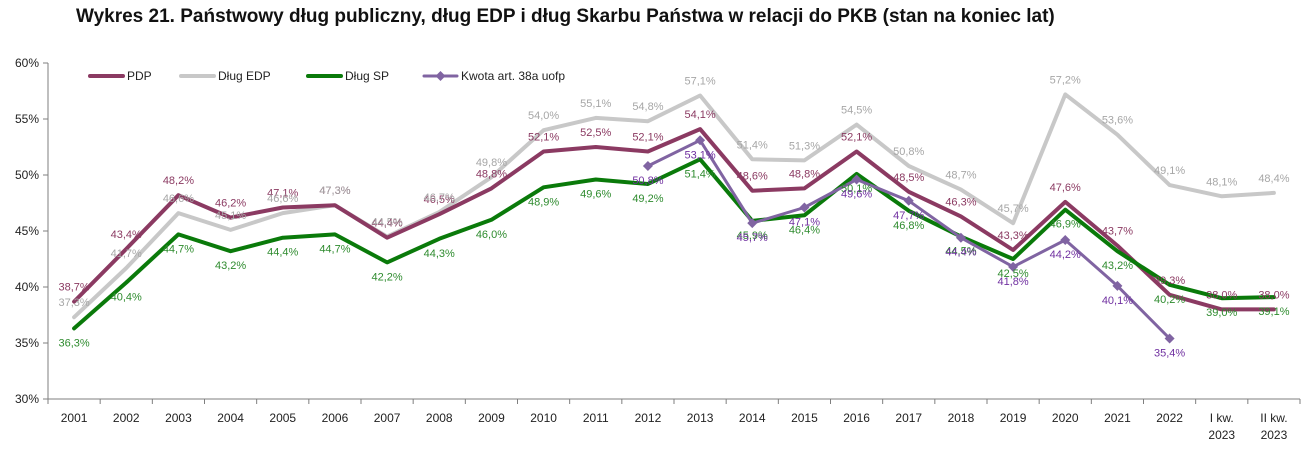  Describe the element at coordinates (1169, 418) in the screenshot. I see `x-tick-label: 2022` at that location.